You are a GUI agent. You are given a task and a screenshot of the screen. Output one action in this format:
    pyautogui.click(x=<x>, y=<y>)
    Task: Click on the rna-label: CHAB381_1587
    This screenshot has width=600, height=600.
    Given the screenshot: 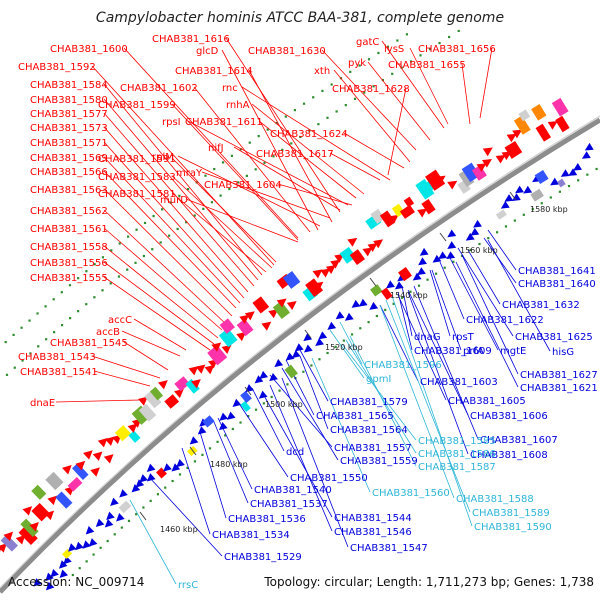 What is the action you would take?
    pyautogui.click(x=457, y=467)
    